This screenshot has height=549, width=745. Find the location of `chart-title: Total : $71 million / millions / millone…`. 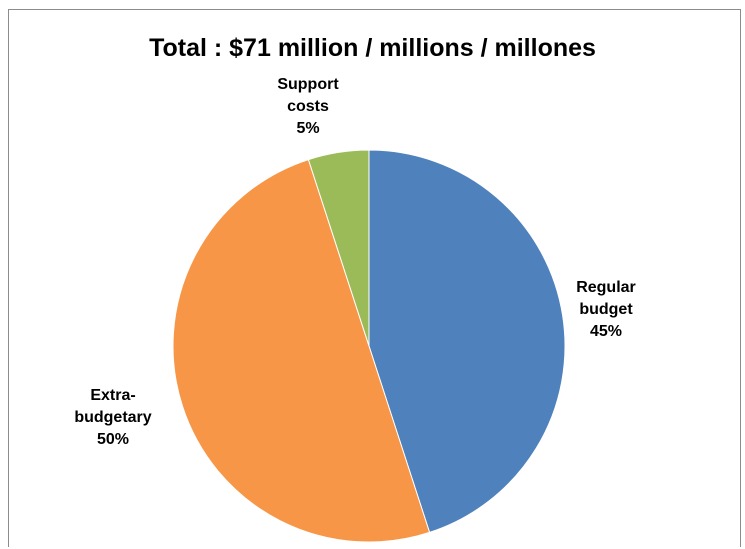

chart-title: Total : $71 million / millions / millone… is located at coordinates (372, 48).